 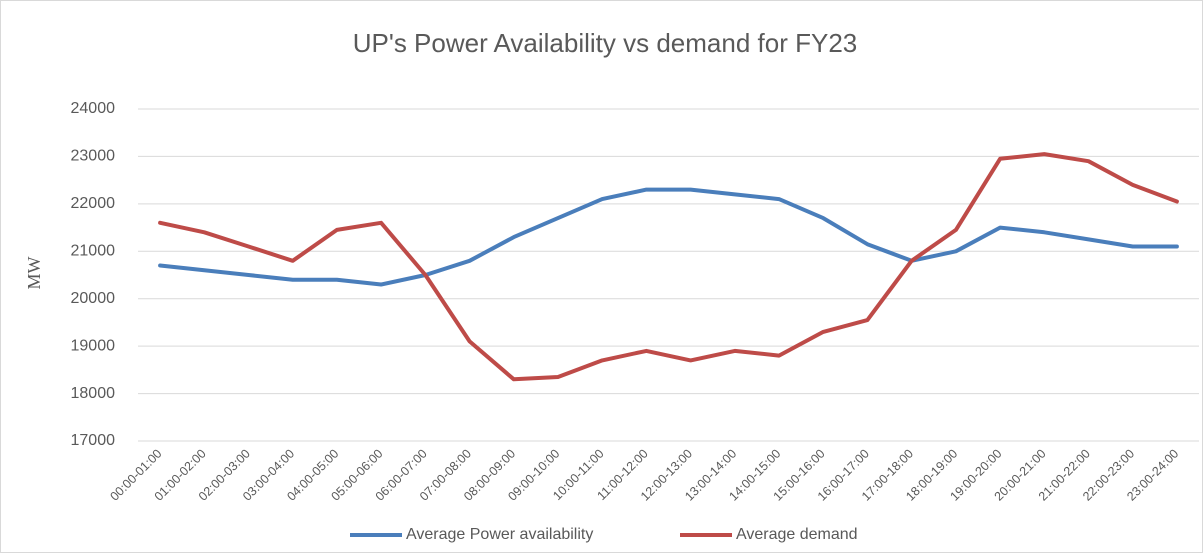 What do you see at coordinates (93, 440) in the screenshot?
I see `y-tick-label: 17000` at bounding box center [93, 440].